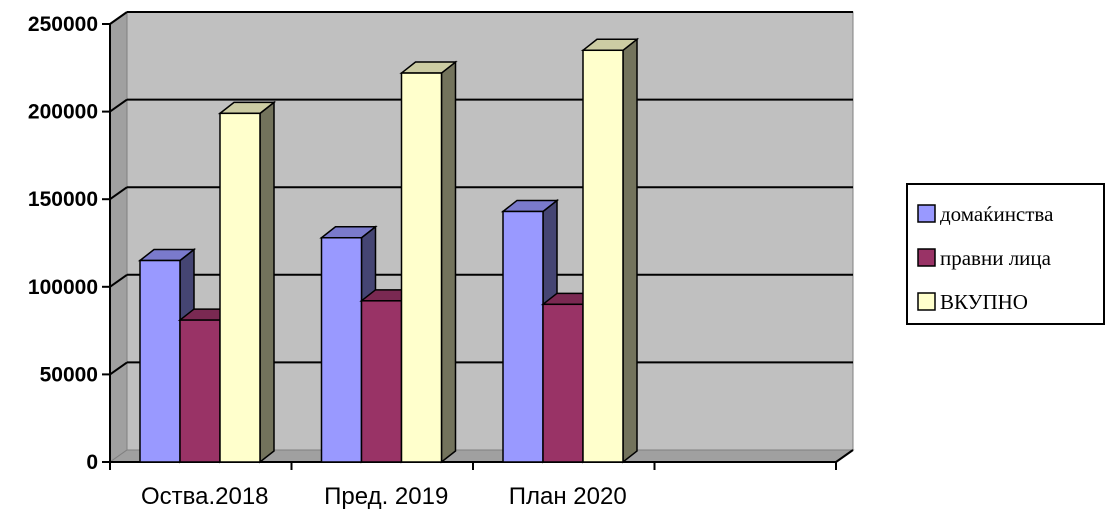  I want to click on legend: домаќинства правни лица ВКУПНО, so click(1005, 254).